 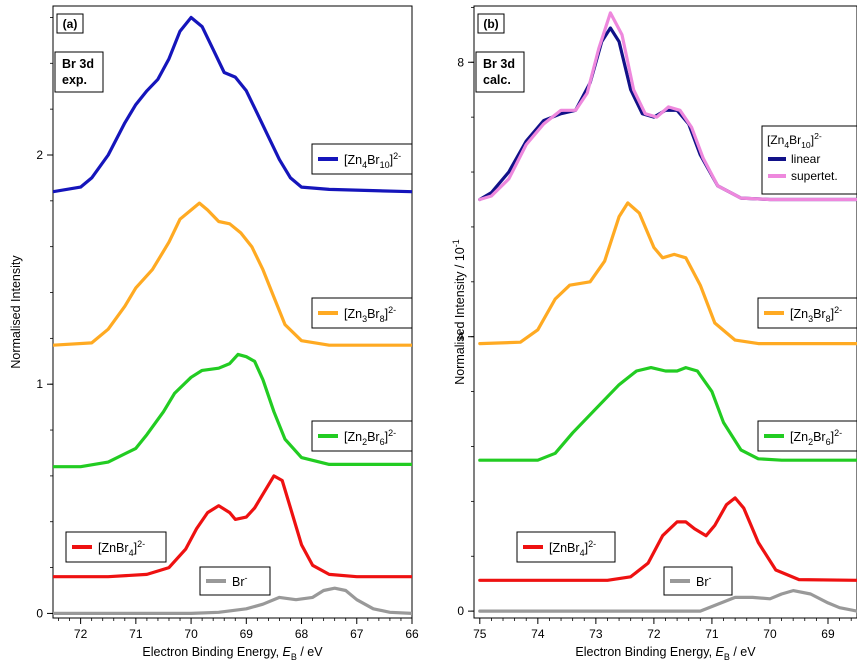 I want to click on x-tick-label: 66, so click(x=412, y=634).